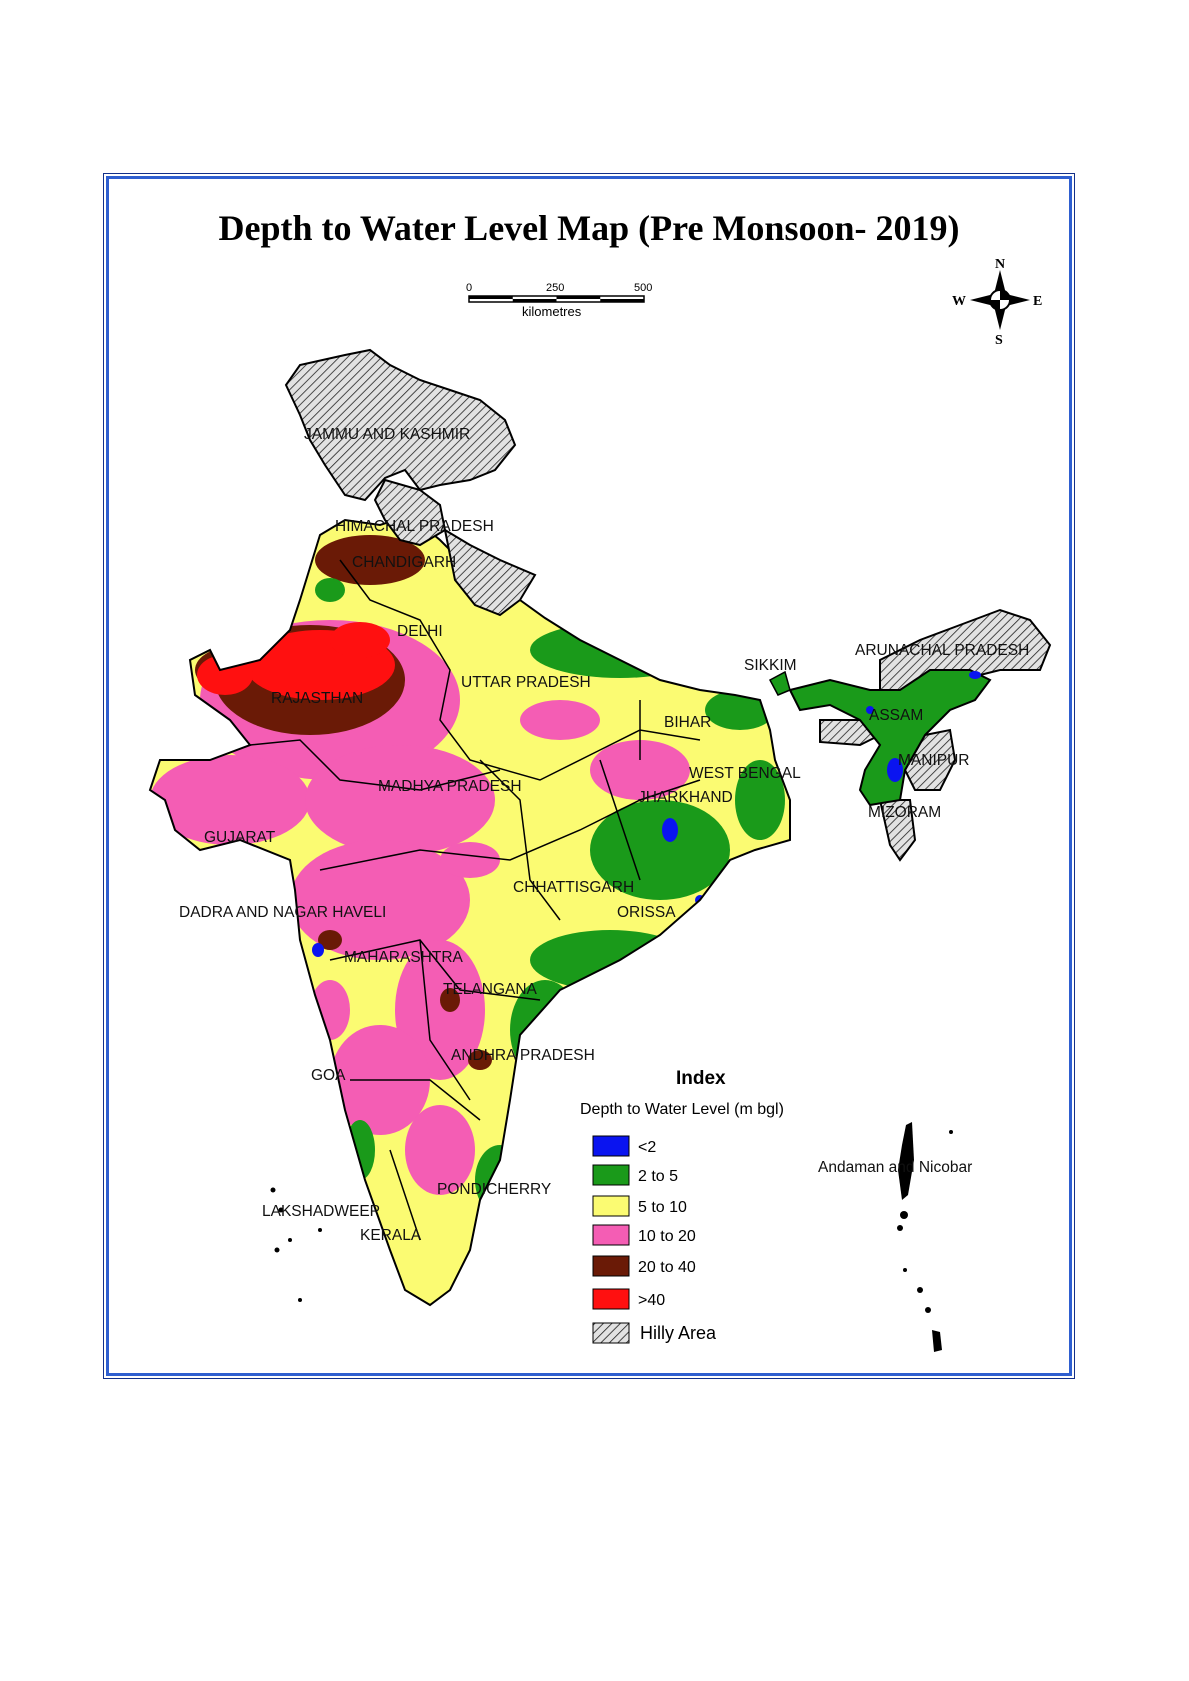  Describe the element at coordinates (685, 797) in the screenshot. I see `label-jharkhand: JHARKHAND` at that location.